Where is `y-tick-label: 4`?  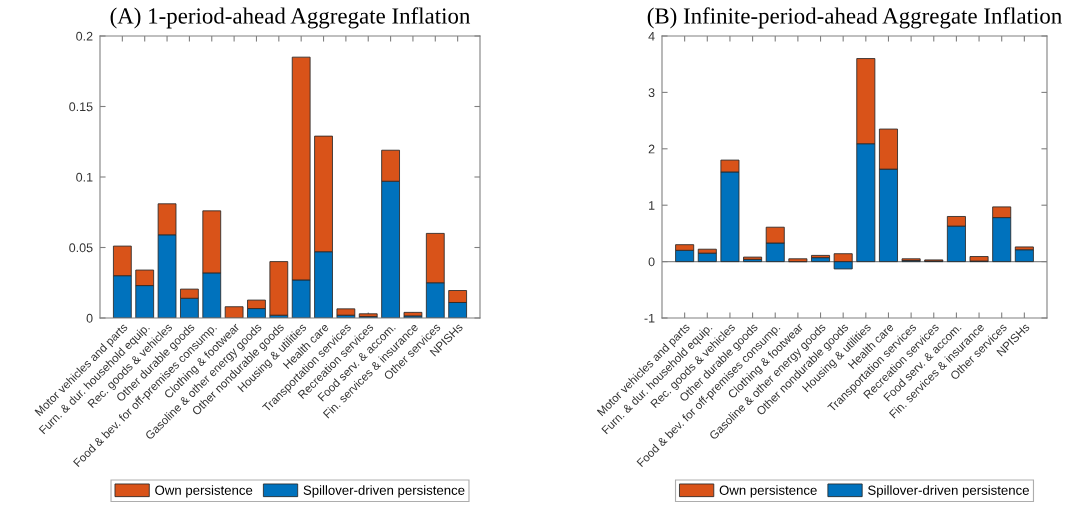 y-tick-label: 4 is located at coordinates (651, 36).